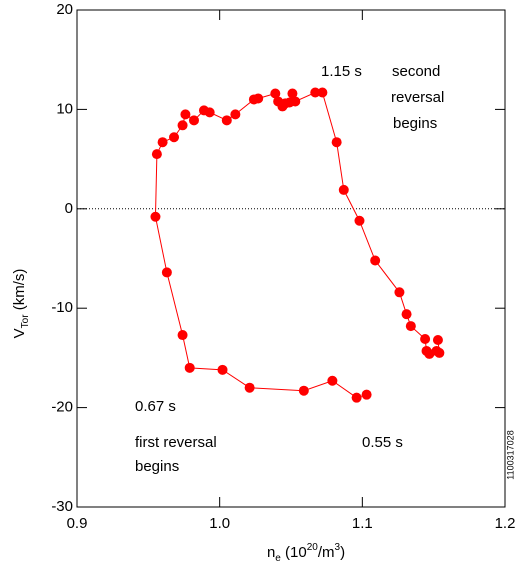 The width and height of the screenshot is (517, 569). I want to click on ylabel-part: V, so click(19, 333).